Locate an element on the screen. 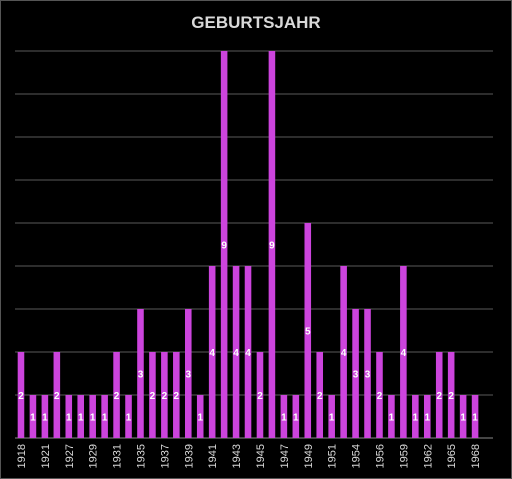  x-tick-label: 1941 is located at coordinates (213, 456).